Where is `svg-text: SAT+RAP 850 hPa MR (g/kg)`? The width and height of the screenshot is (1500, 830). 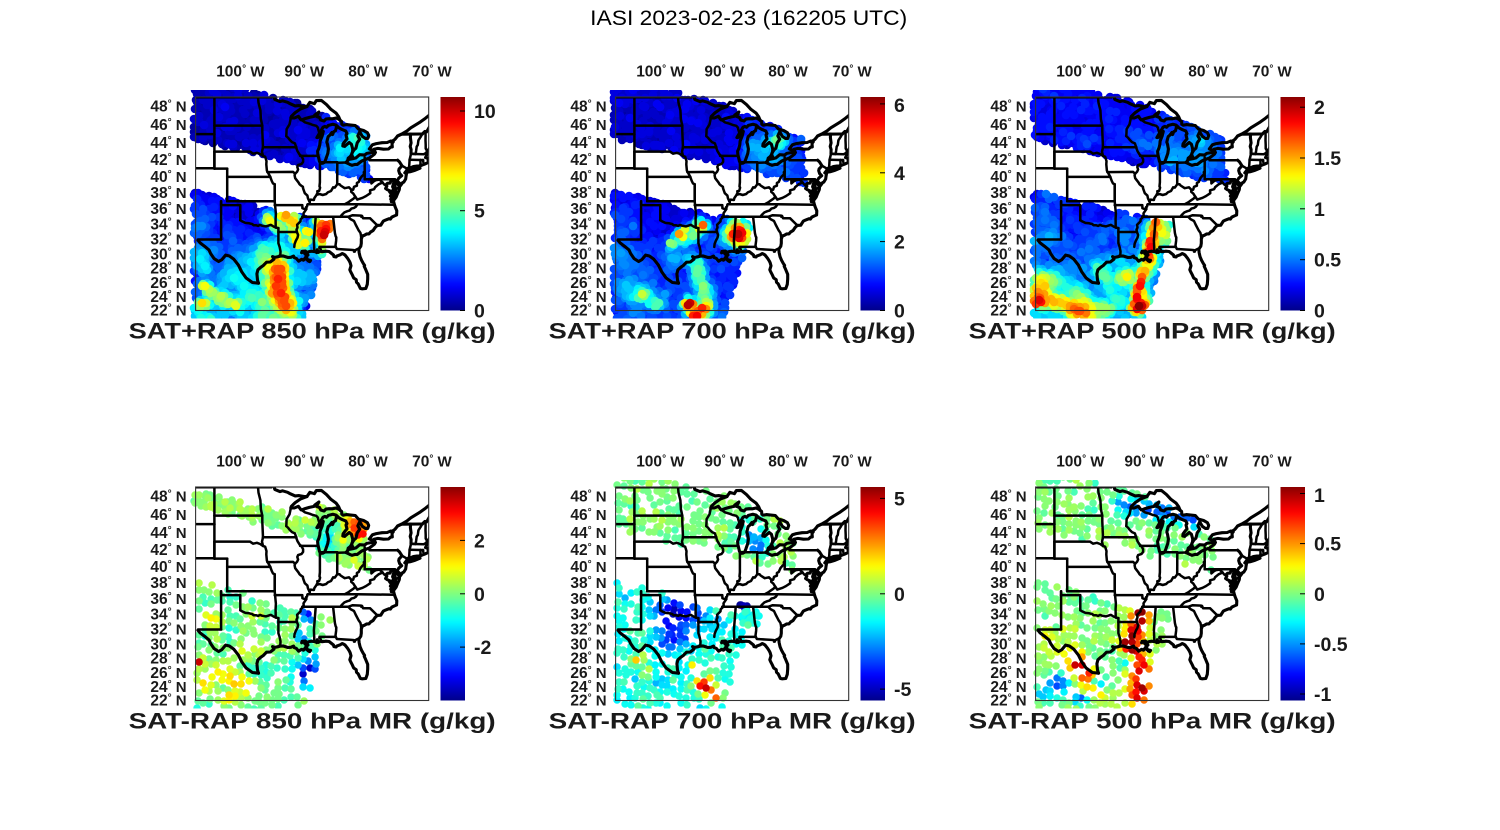 svg-text: SAT+RAP 850 hPa MR (g/kg) is located at coordinates (312, 331).